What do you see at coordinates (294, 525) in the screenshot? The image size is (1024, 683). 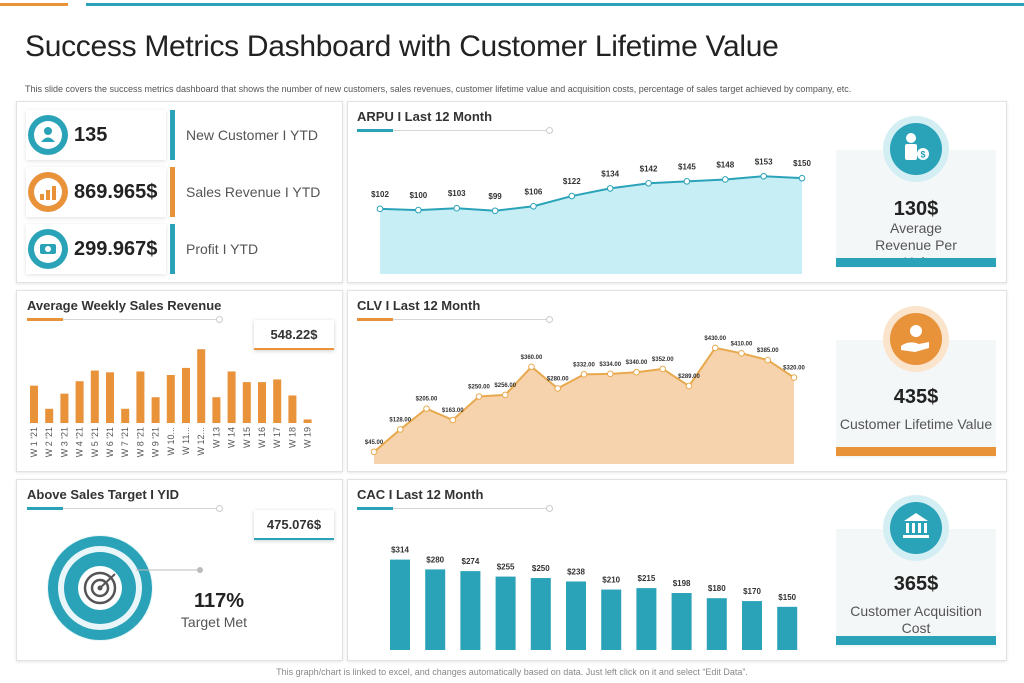 I see `target-badge: 475.076$` at bounding box center [294, 525].